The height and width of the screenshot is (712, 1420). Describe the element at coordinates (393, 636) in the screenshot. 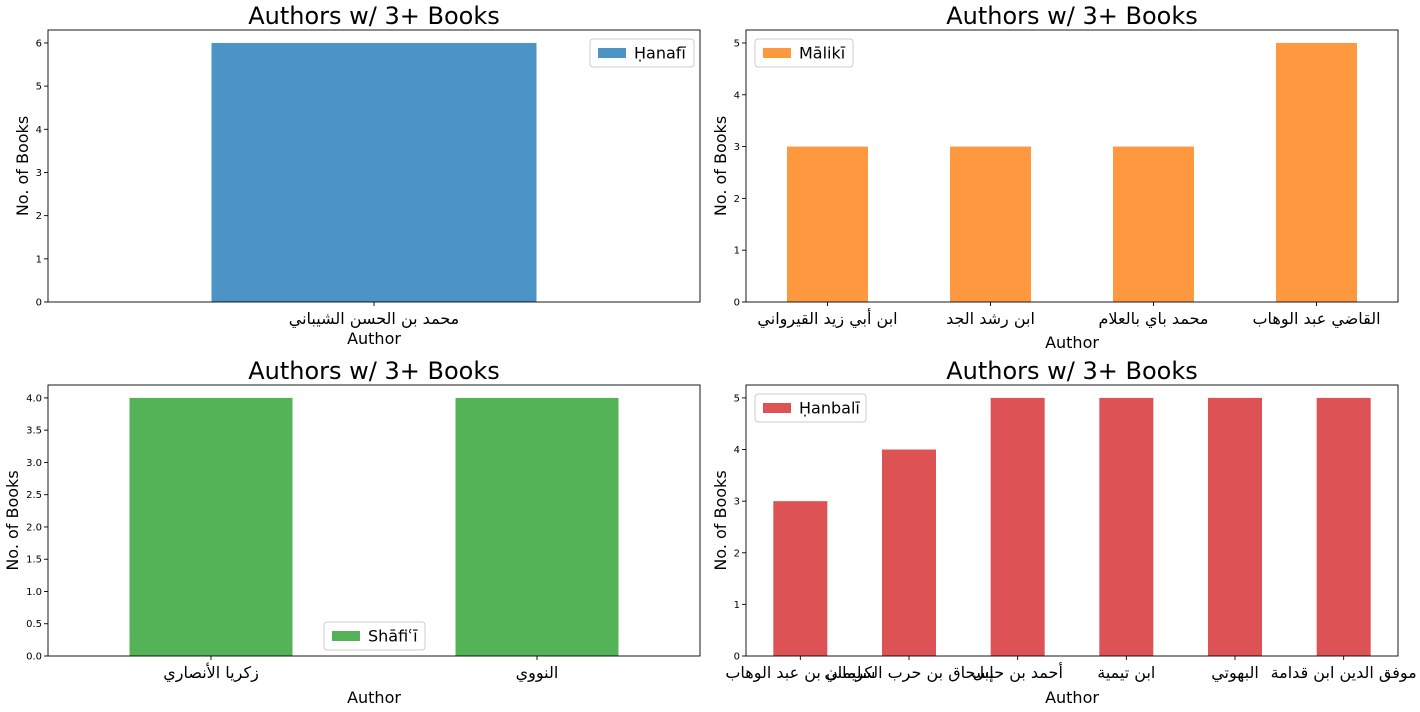

I see `legend-label: Shāfiʿī` at that location.